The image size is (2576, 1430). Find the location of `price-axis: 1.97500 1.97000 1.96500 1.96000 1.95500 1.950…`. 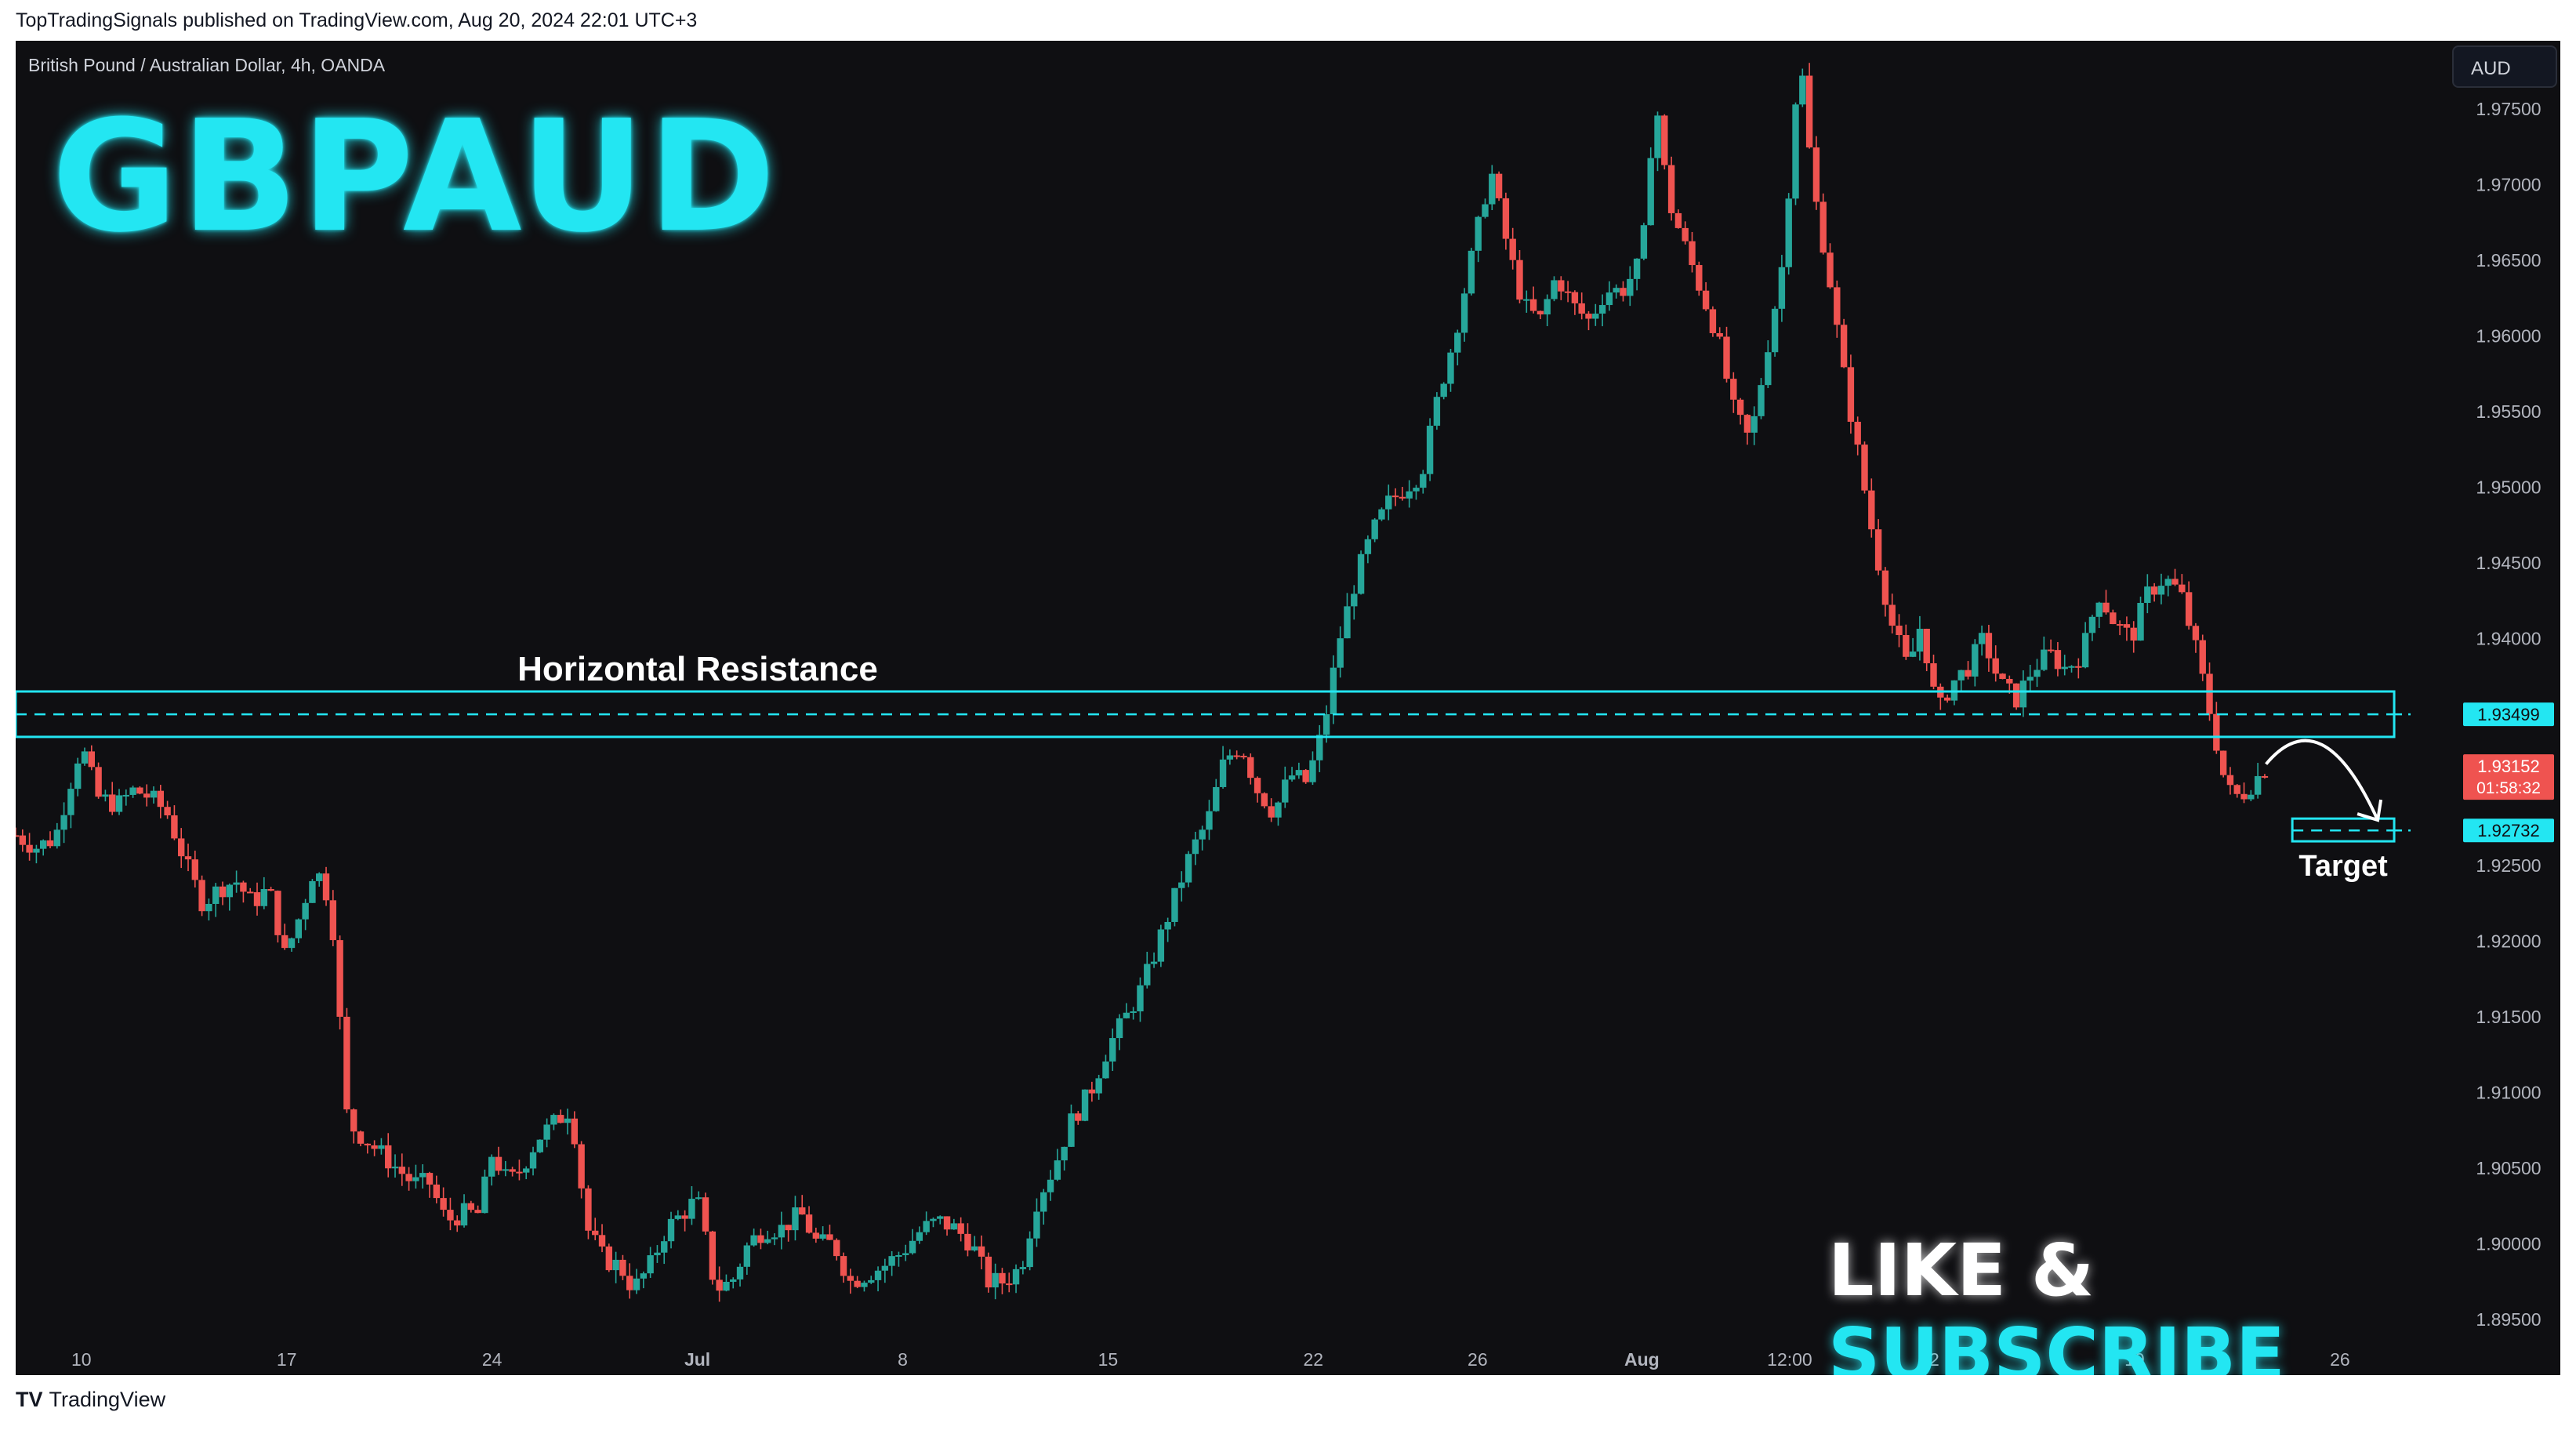

price-axis: 1.97500 1.97000 1.96500 1.96000 1.95500 1.950… is located at coordinates (2486, 708).